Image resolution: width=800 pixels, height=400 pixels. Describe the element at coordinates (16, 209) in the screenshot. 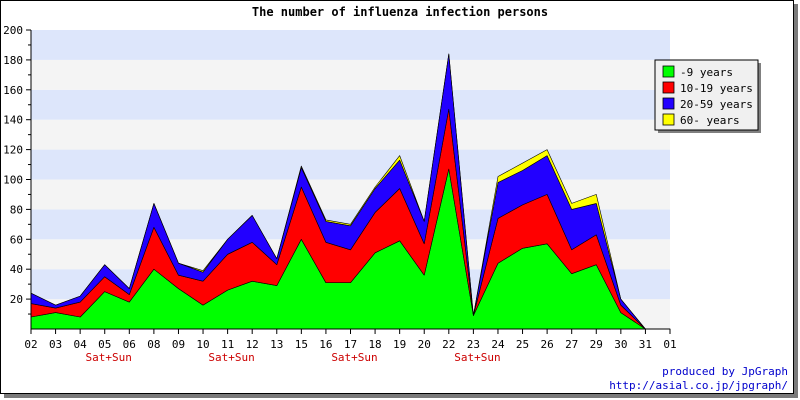

I see `y-tick-label: 80` at that location.